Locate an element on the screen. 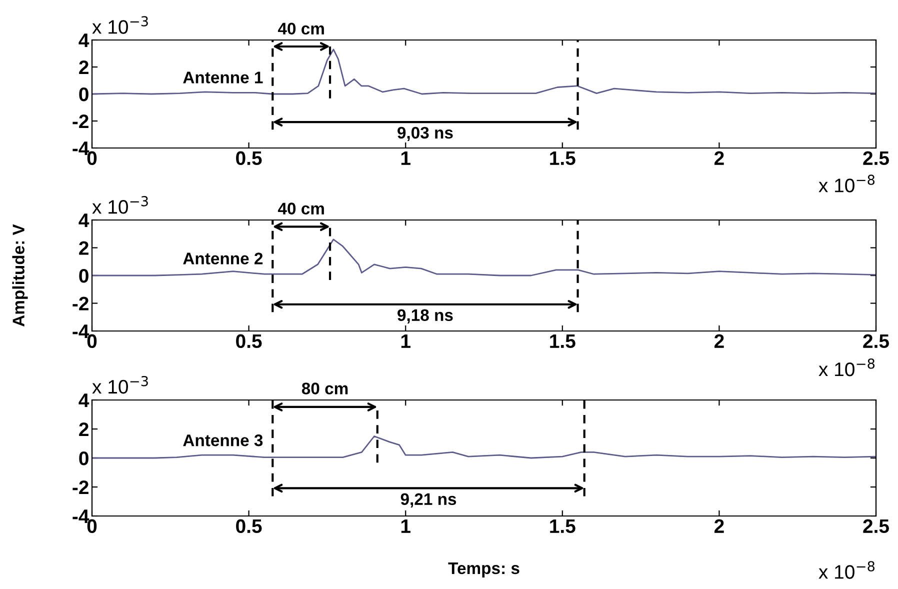 The height and width of the screenshot is (589, 898). annotation: 9,03 ns is located at coordinates (425, 134).